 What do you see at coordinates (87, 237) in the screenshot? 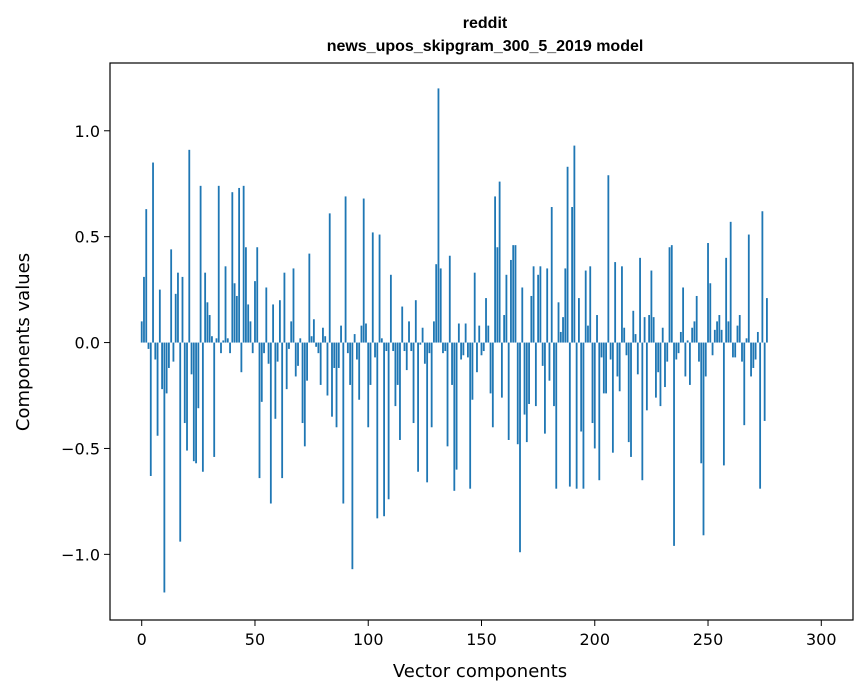
I see `y-tick-label: 0.5` at bounding box center [87, 237].